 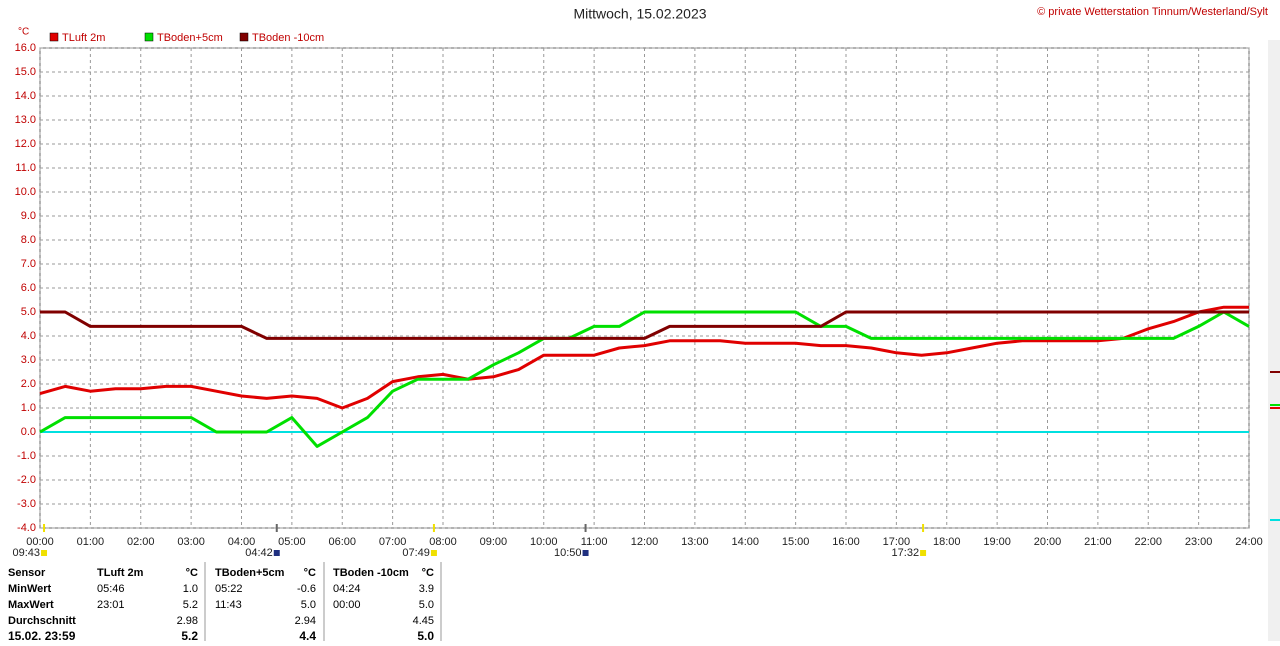 What do you see at coordinates (393, 542) in the screenshot?
I see `x-tick-label: 07:00` at bounding box center [393, 542].